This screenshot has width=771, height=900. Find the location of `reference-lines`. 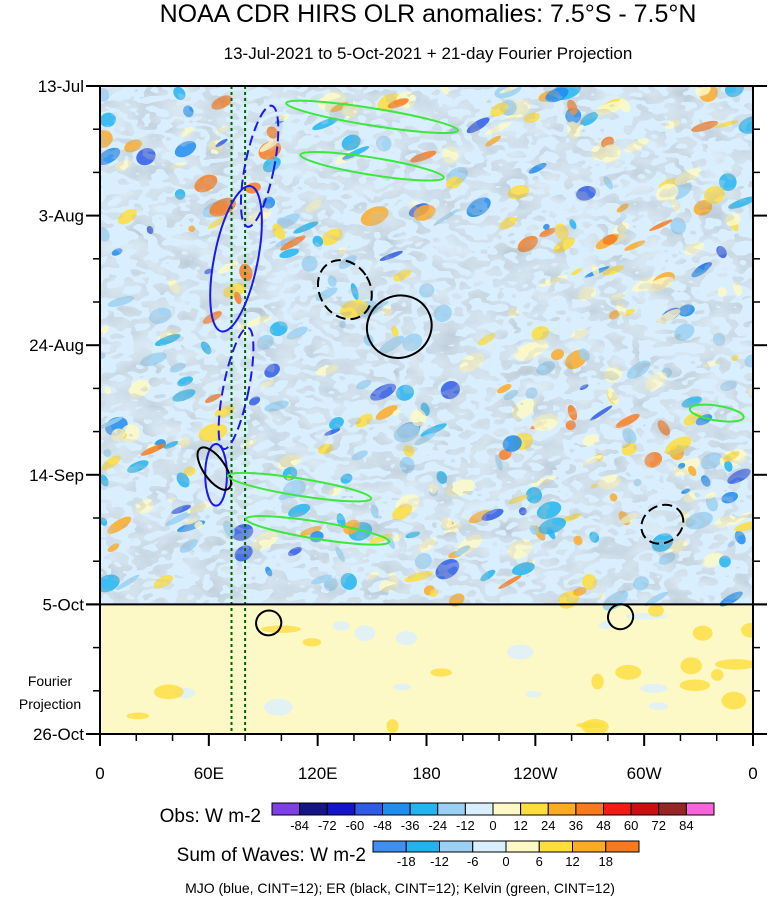

reference-lines is located at coordinates (238, 410).